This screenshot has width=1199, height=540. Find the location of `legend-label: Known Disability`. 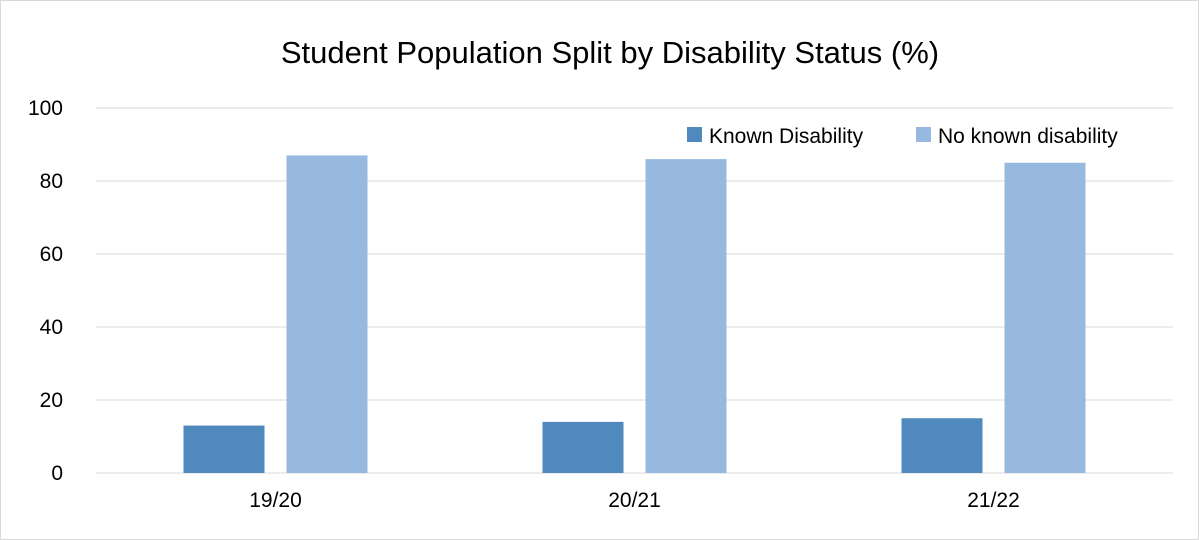

legend-label: Known Disability is located at coordinates (786, 136).